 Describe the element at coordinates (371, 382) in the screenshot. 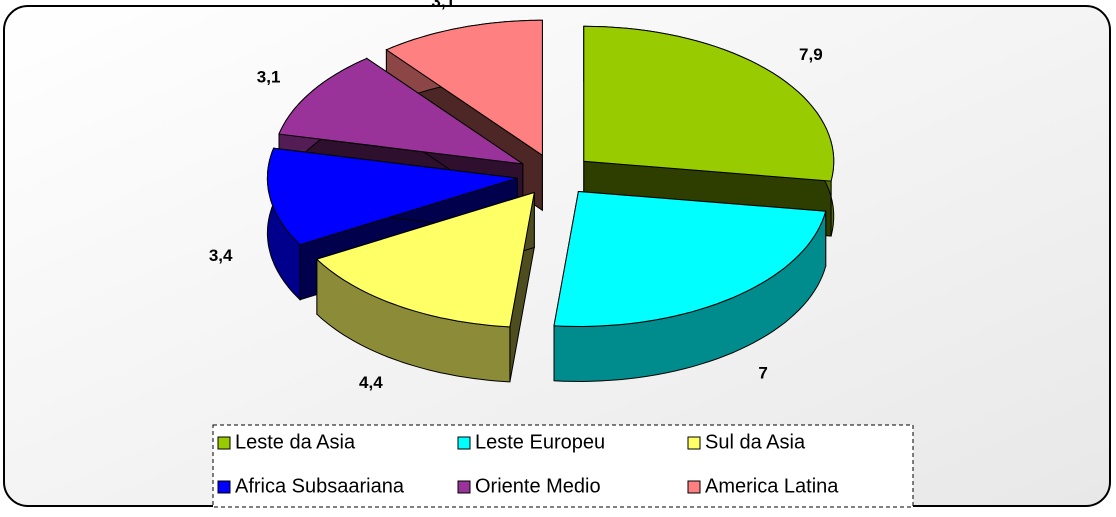

I see `value-label: 4,4` at that location.